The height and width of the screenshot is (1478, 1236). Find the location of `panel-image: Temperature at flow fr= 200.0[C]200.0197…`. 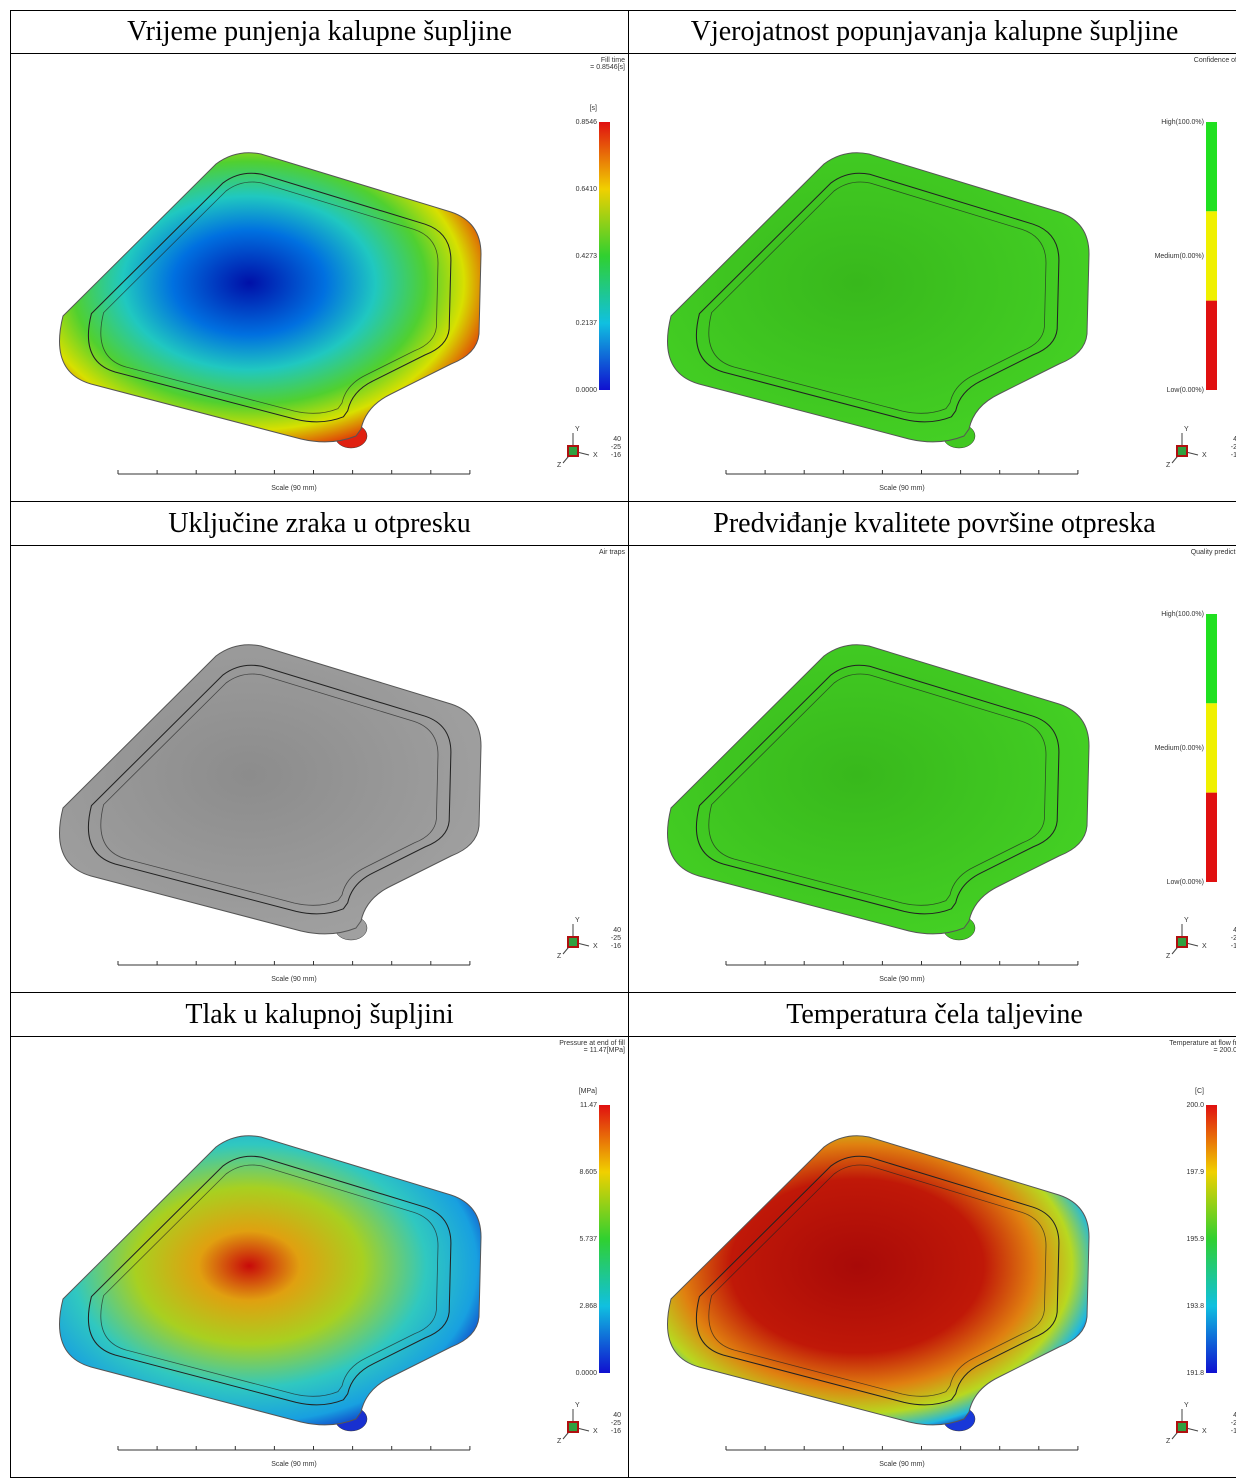

panel-image: Temperature at flow fr= 200.0[C]200.0197… is located at coordinates (932, 1257).